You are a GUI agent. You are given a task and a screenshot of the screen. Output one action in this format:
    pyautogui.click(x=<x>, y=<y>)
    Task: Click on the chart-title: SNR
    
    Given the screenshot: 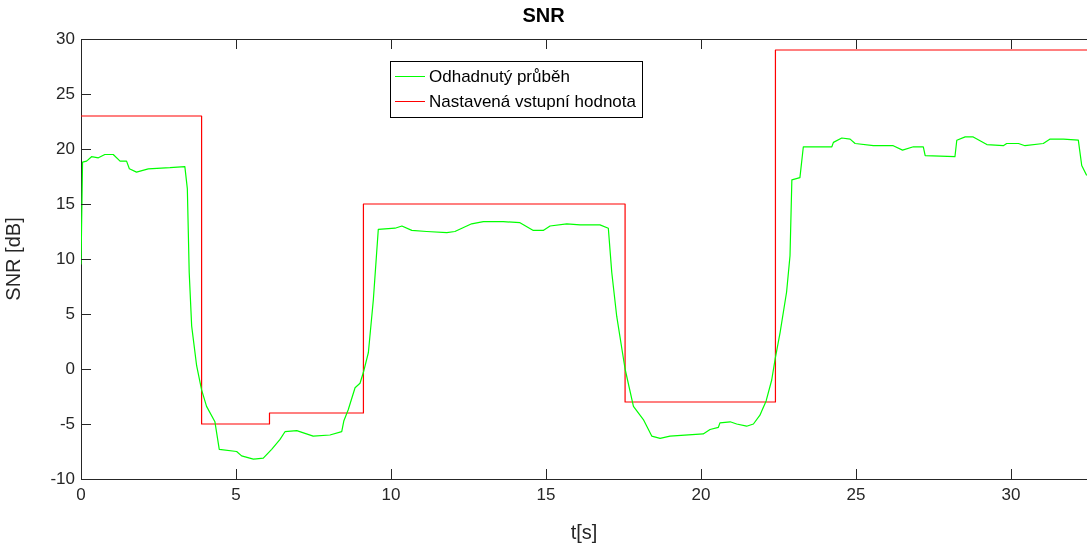 What is the action you would take?
    pyautogui.click(x=544, y=14)
    